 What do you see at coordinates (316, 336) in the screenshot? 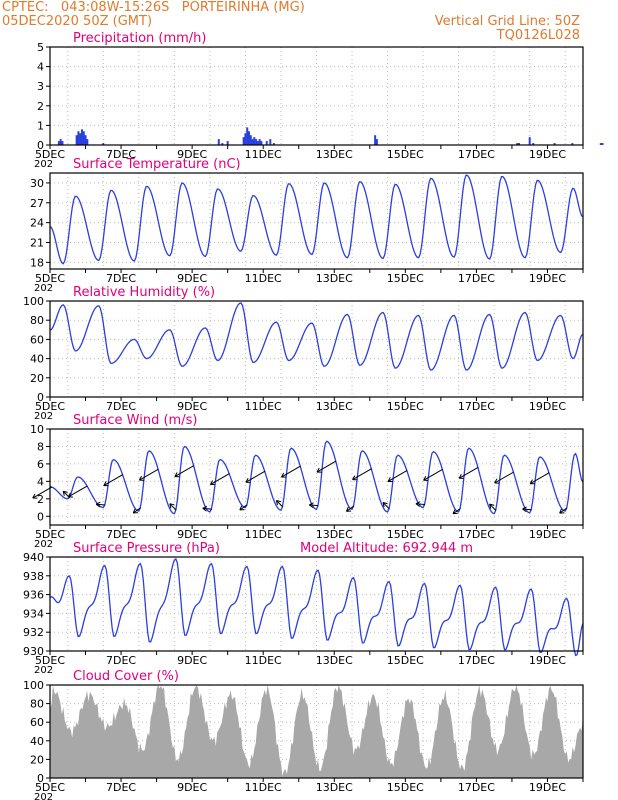
I see `humidity-line` at bounding box center [316, 336].